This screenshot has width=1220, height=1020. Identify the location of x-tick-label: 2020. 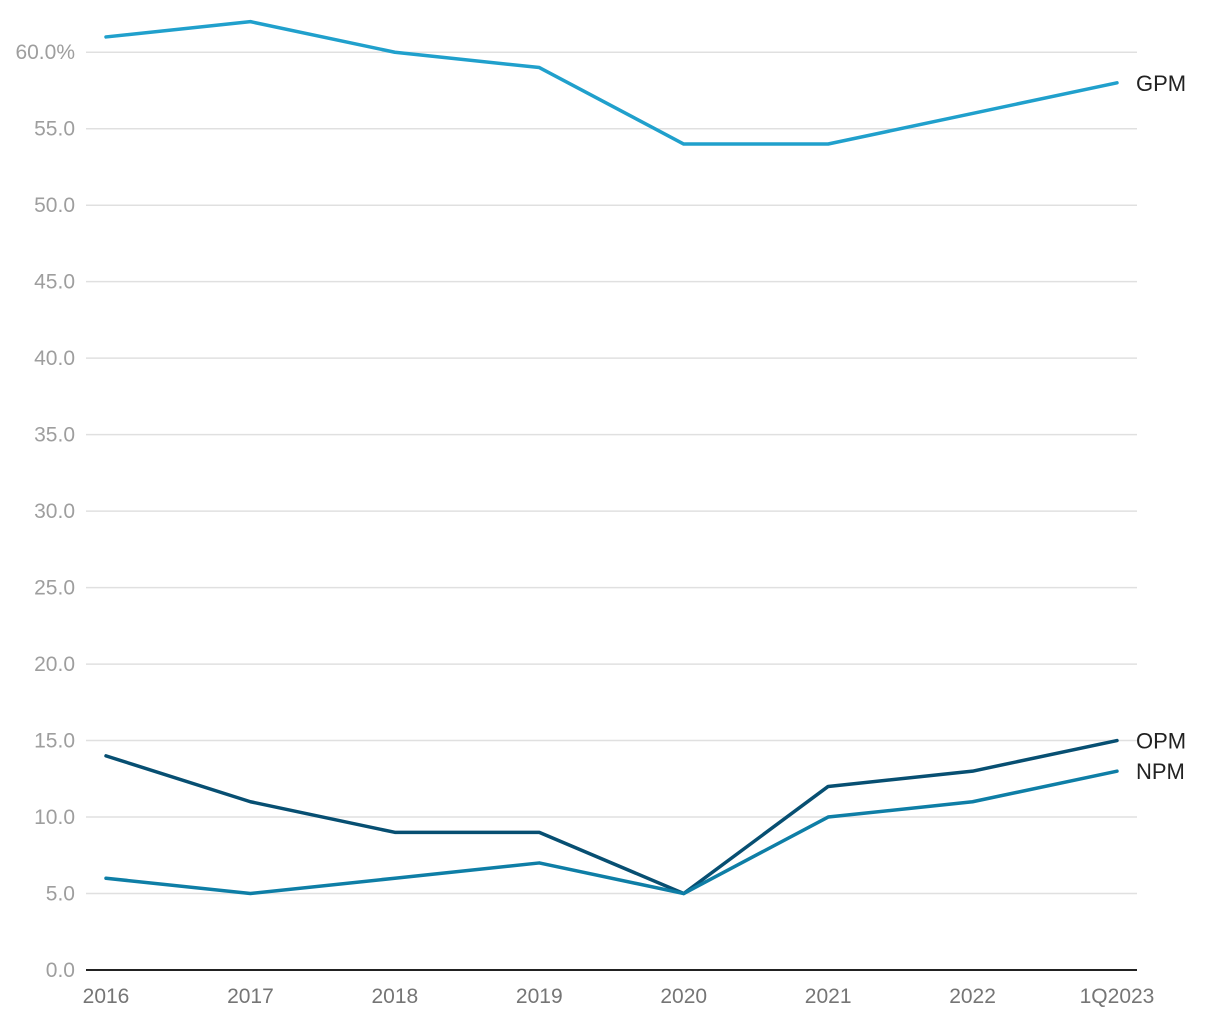
(683, 996).